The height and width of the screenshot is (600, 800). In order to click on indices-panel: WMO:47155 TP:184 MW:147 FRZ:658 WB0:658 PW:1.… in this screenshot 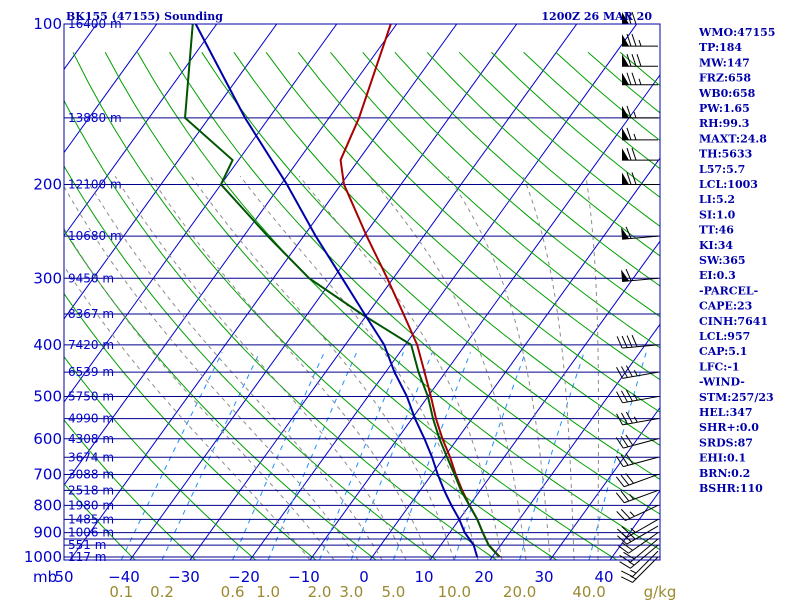, I will do `click(736, 260)`.